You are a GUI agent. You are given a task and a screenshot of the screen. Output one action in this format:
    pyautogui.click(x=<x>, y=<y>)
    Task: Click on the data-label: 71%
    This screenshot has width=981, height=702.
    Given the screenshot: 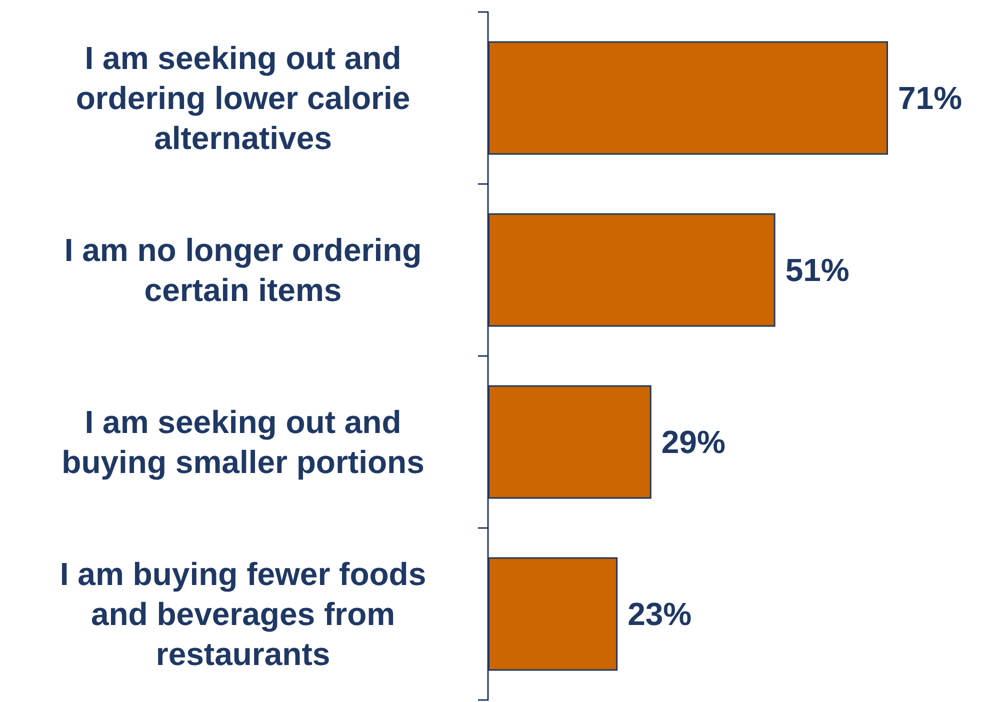 What is the action you would take?
    pyautogui.click(x=930, y=98)
    